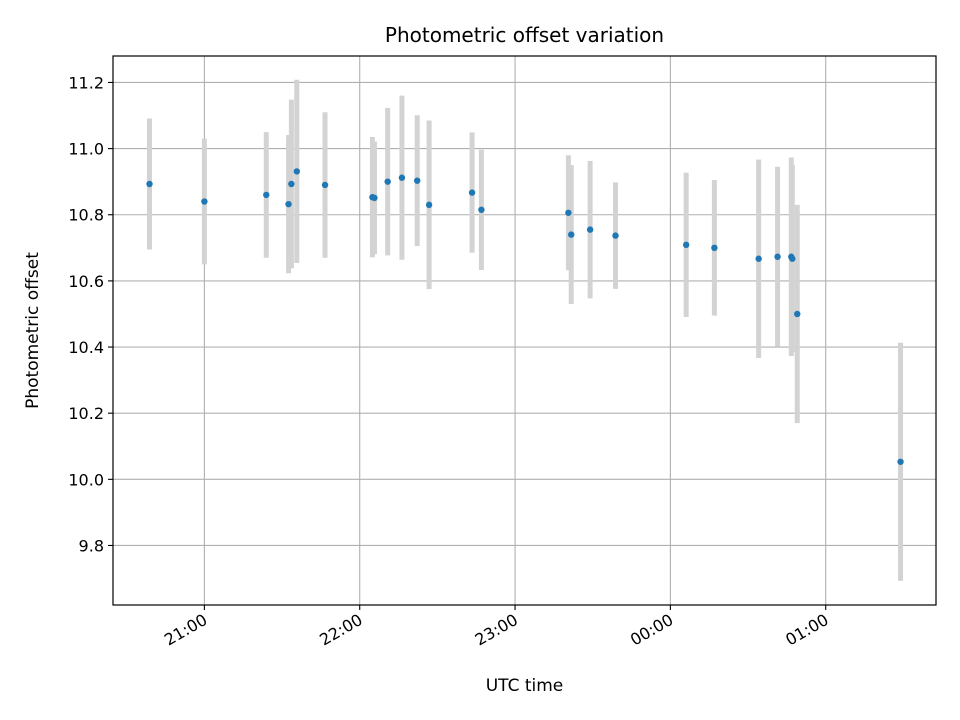  Describe the element at coordinates (524, 35) in the screenshot. I see `chart-title: Photometric offset variation` at that location.